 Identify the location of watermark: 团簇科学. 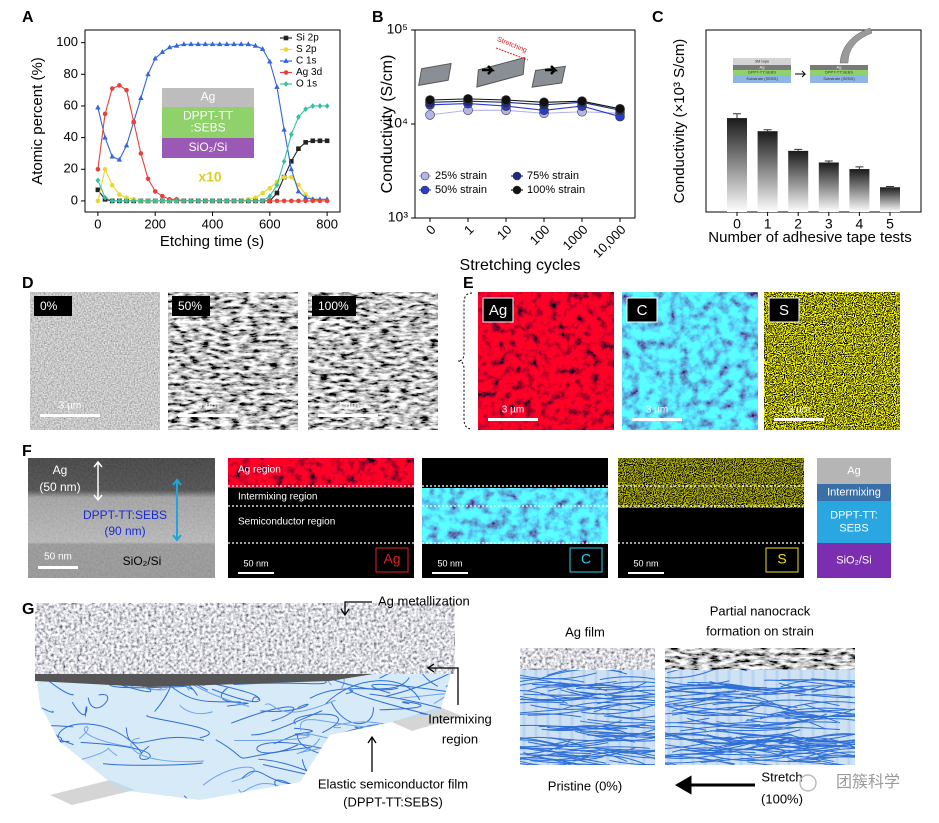
(868, 782).